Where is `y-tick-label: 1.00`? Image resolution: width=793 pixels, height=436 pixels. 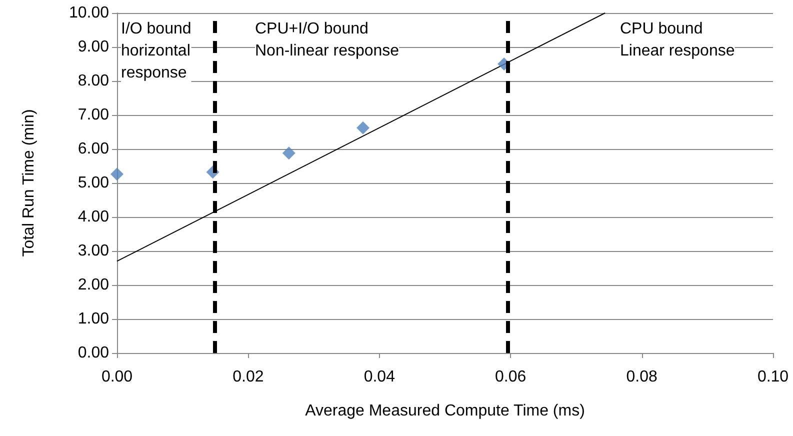 y-tick-label: 1.00 is located at coordinates (94, 319).